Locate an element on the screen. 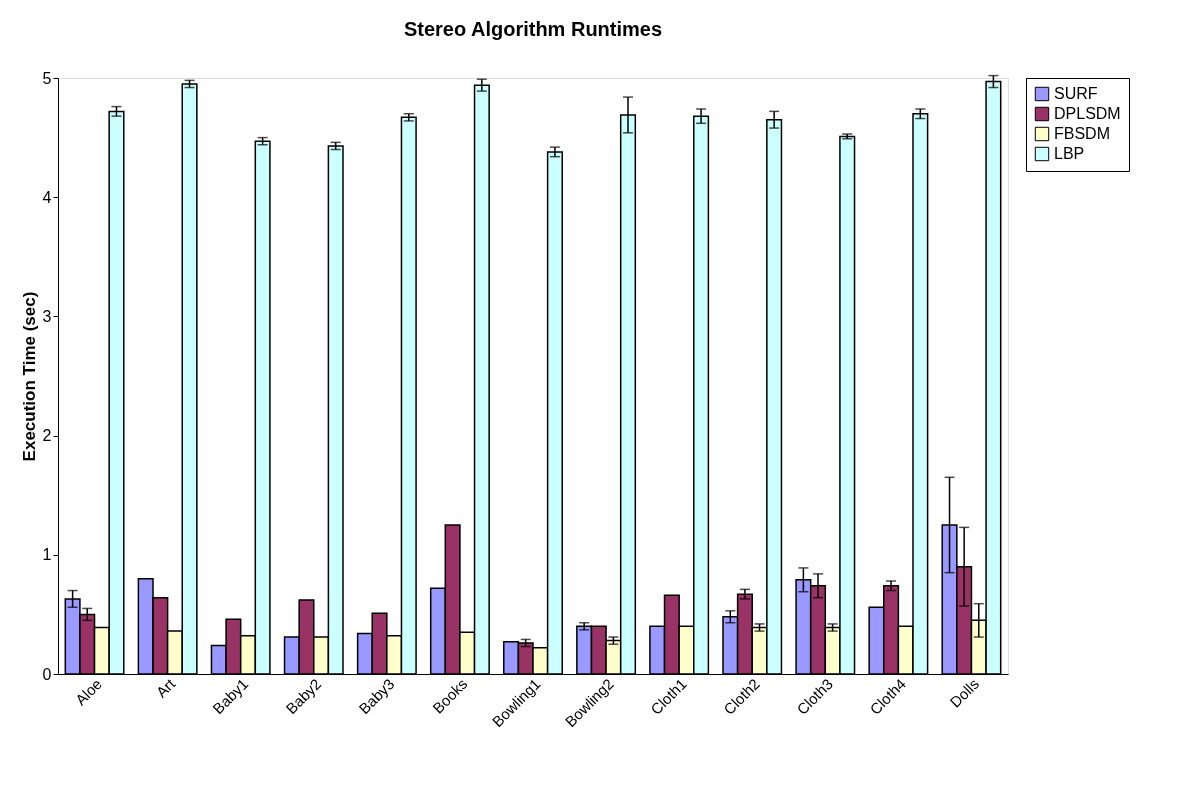  chart-title: Stereo Algorithm Runtimes is located at coordinates (533, 29).